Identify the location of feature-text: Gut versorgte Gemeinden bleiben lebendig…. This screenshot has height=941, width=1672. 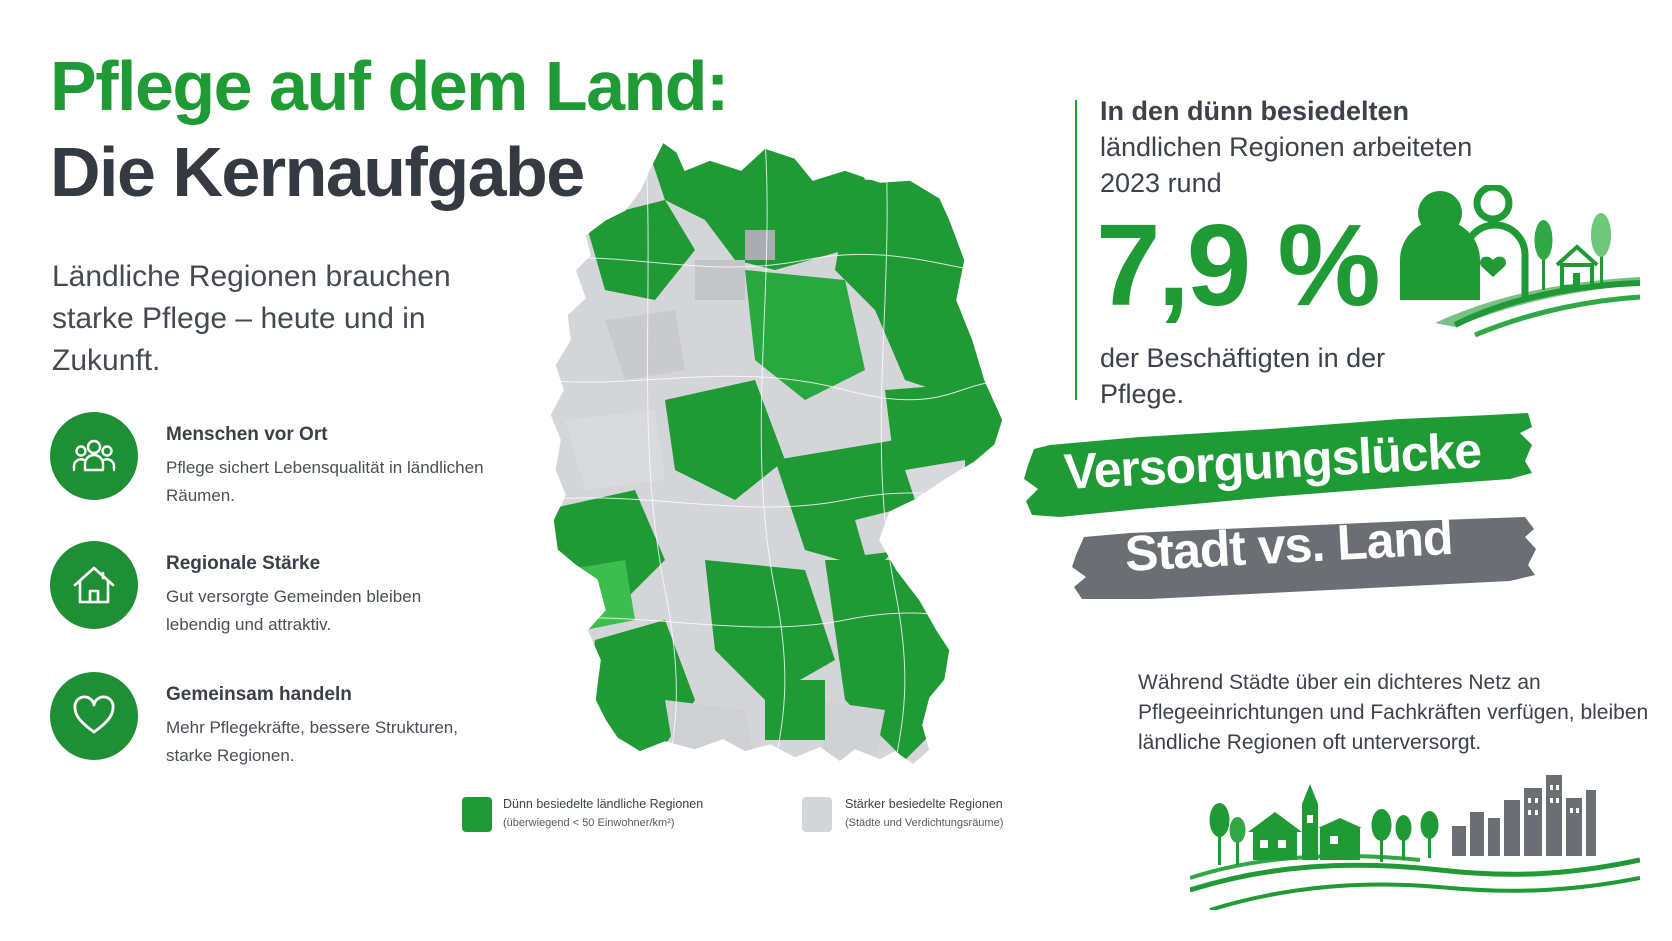
(294, 610).